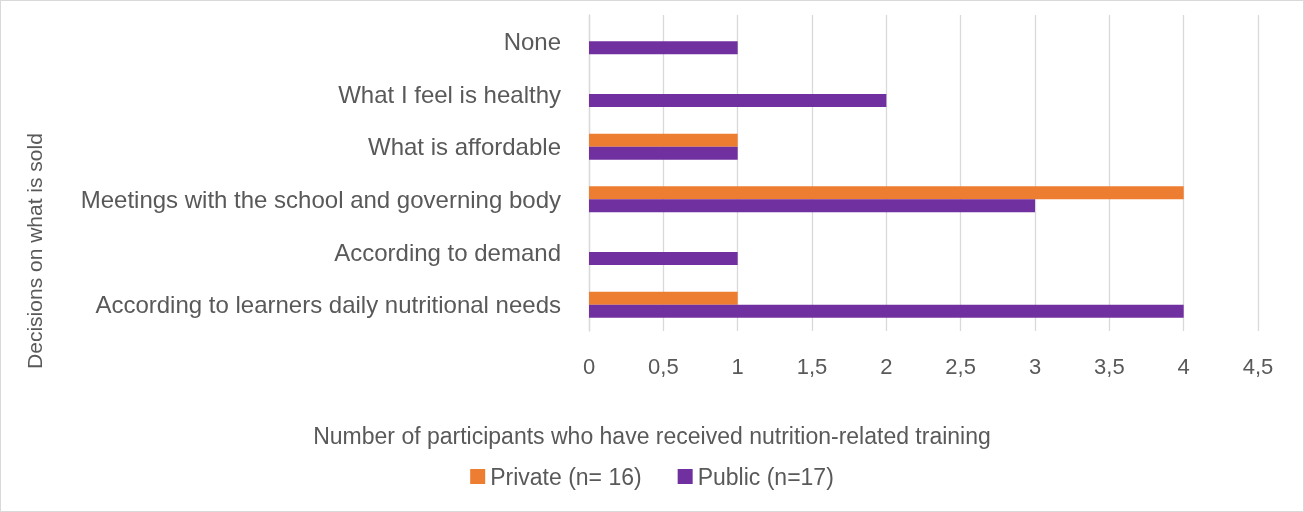 This screenshot has width=1304, height=512. Describe the element at coordinates (1183, 366) in the screenshot. I see `x-tick-label: 4` at that location.